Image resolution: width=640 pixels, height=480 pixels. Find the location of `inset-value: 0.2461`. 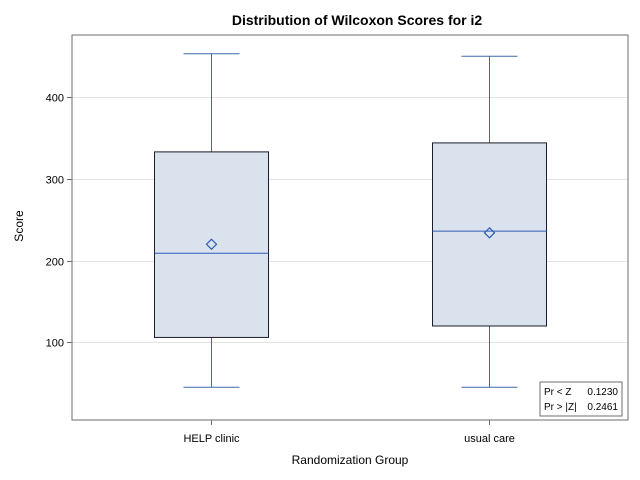

inset-value: 0.2461 is located at coordinates (602, 407).